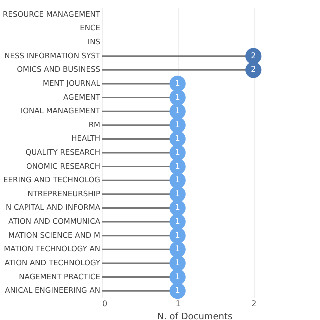  What do you see at coordinates (254, 304) in the screenshot?
I see `x-tick-label: 2` at bounding box center [254, 304].